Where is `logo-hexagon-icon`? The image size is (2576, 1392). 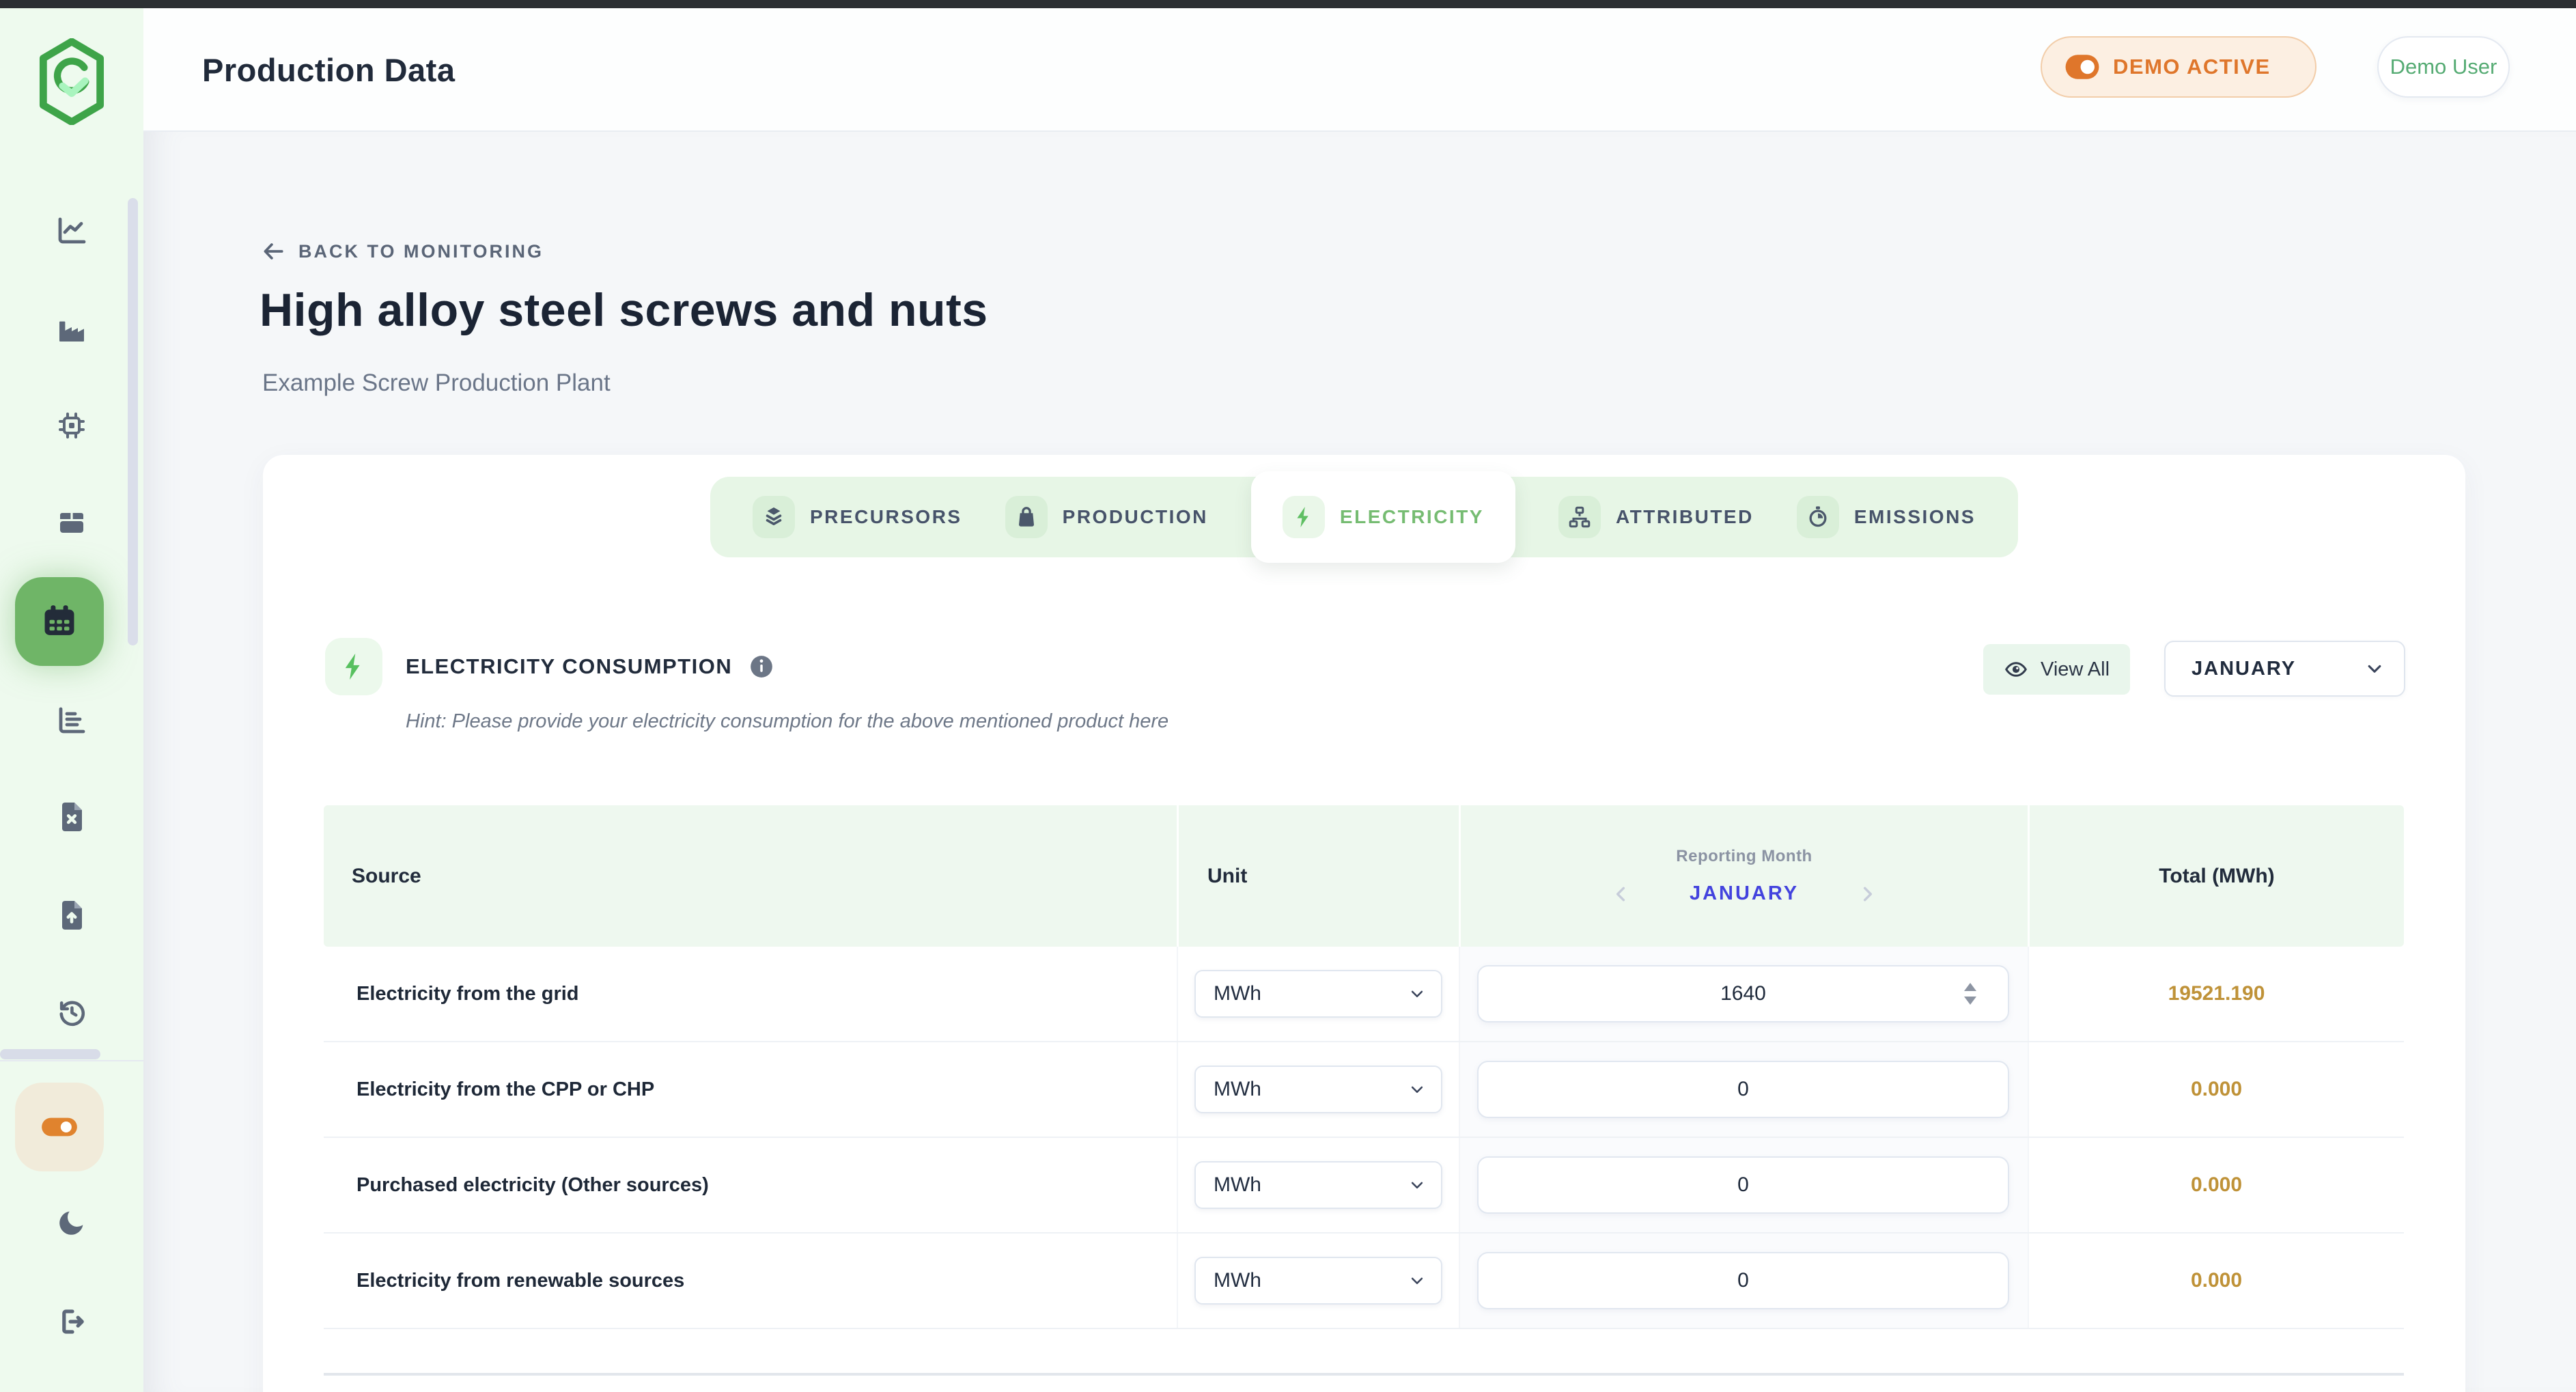 logo-hexagon-icon is located at coordinates (71, 82).